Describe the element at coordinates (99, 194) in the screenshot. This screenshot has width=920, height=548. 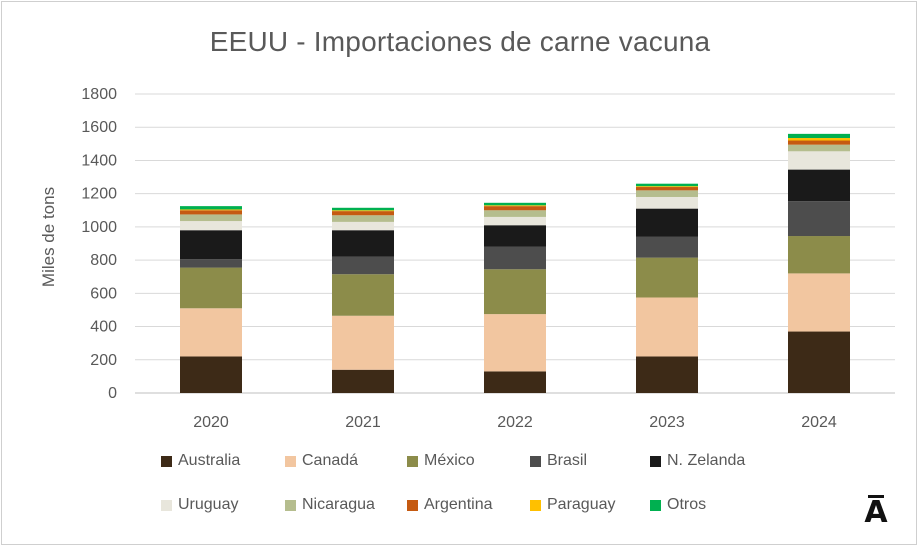
I see `y-tick-label: 1200` at that location.